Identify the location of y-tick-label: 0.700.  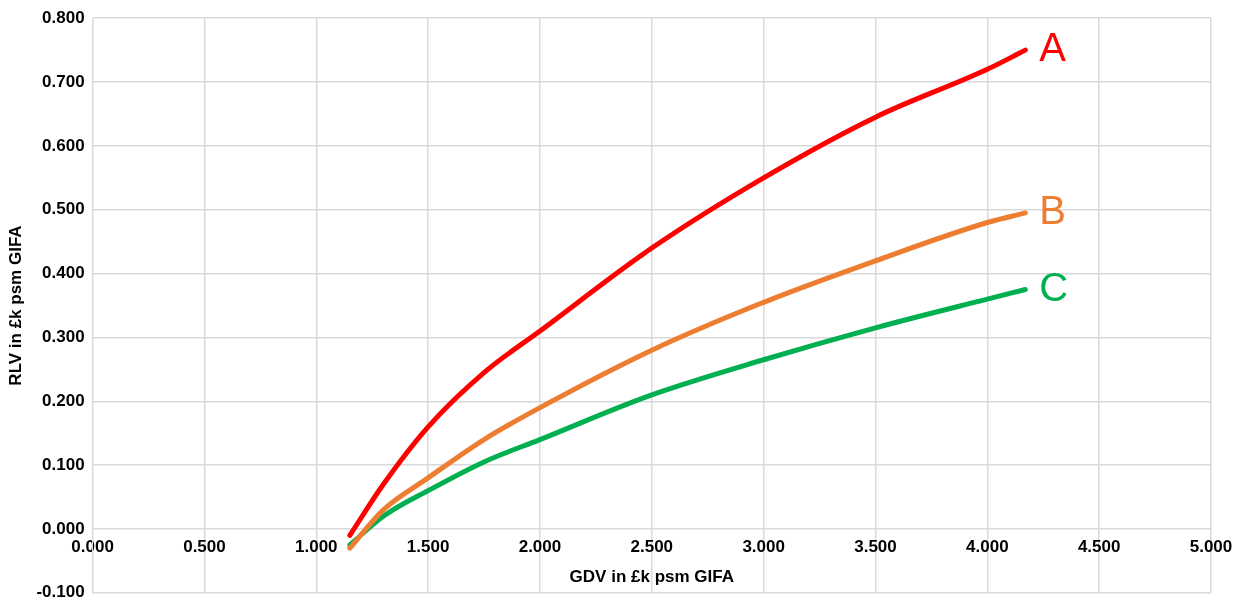
(63, 81).